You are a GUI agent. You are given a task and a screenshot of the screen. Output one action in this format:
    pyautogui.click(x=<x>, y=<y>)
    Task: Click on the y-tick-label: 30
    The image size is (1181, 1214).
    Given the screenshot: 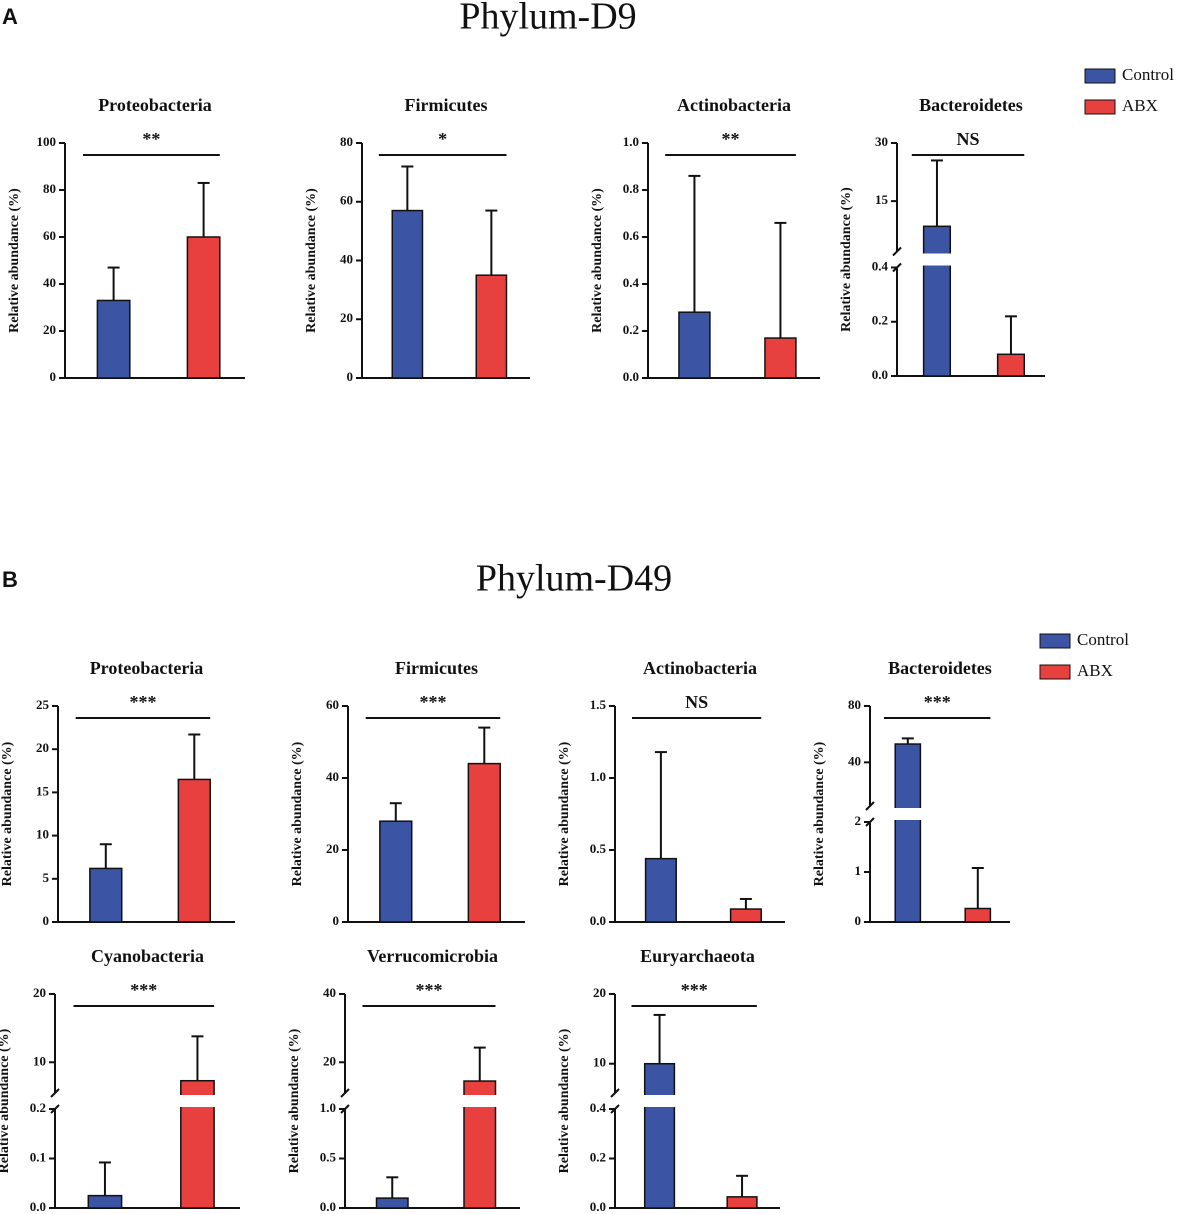 What is the action you would take?
    pyautogui.click(x=881, y=141)
    